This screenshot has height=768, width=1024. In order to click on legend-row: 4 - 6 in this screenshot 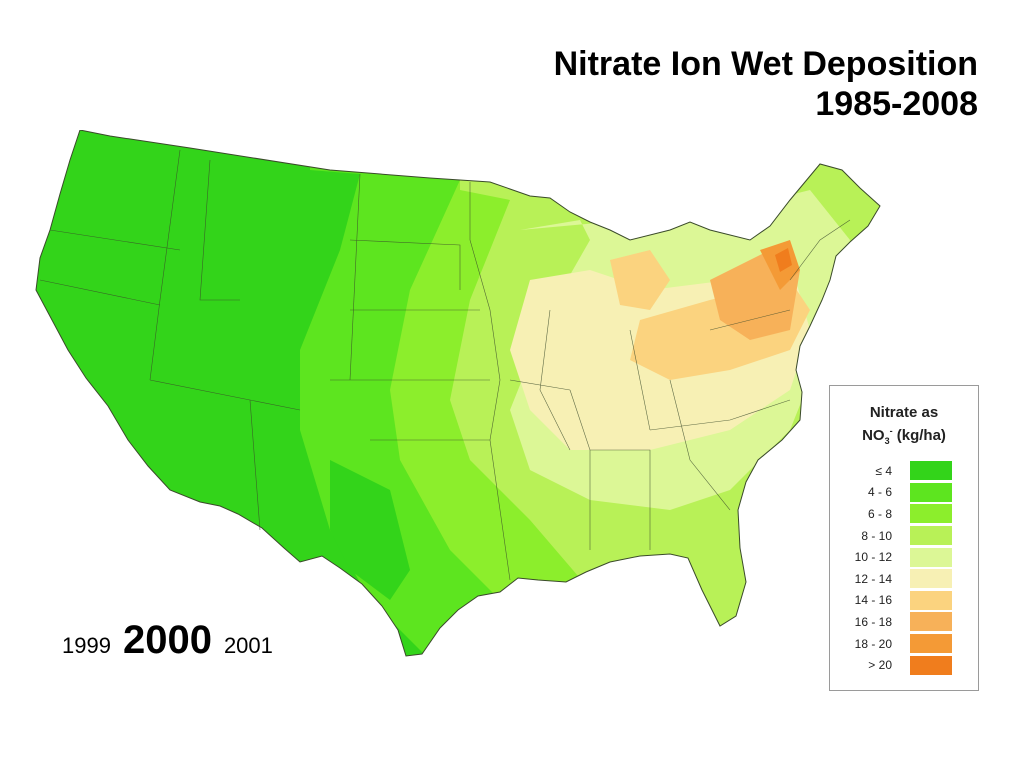, I will do `click(905, 493)`.